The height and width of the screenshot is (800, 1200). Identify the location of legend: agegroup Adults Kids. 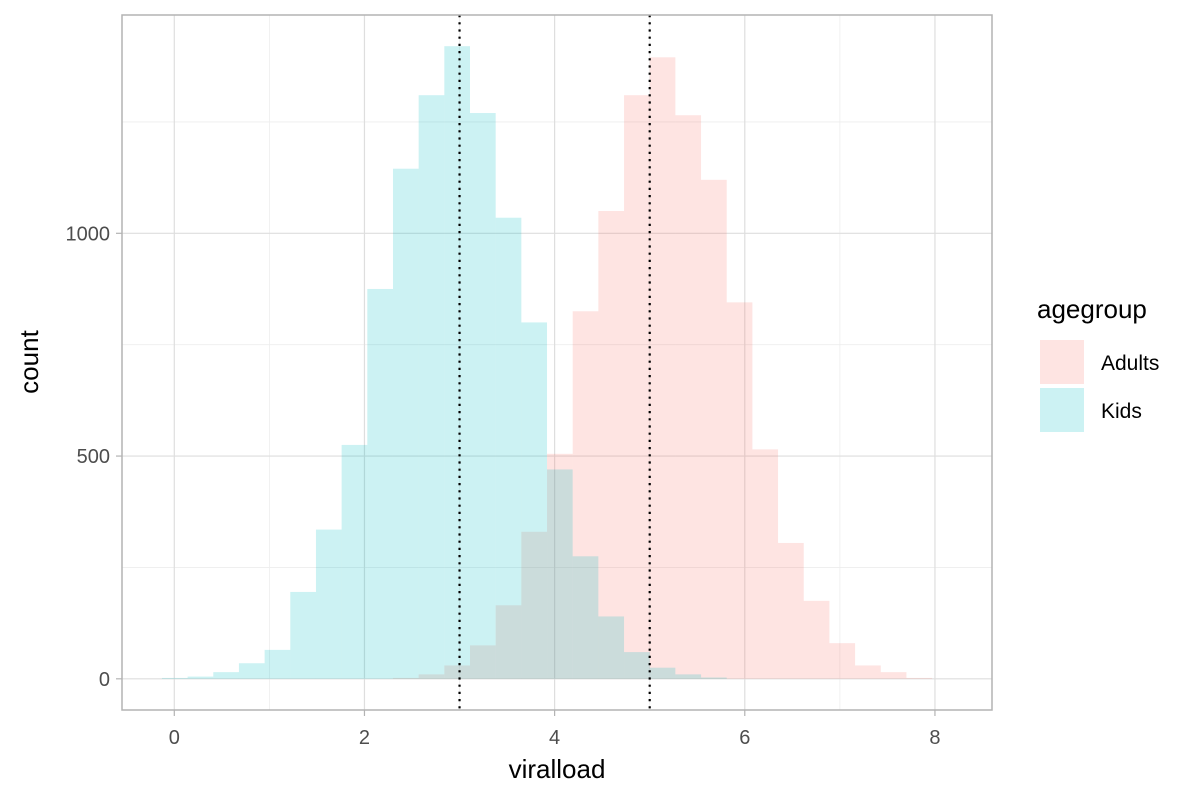
(1098, 363).